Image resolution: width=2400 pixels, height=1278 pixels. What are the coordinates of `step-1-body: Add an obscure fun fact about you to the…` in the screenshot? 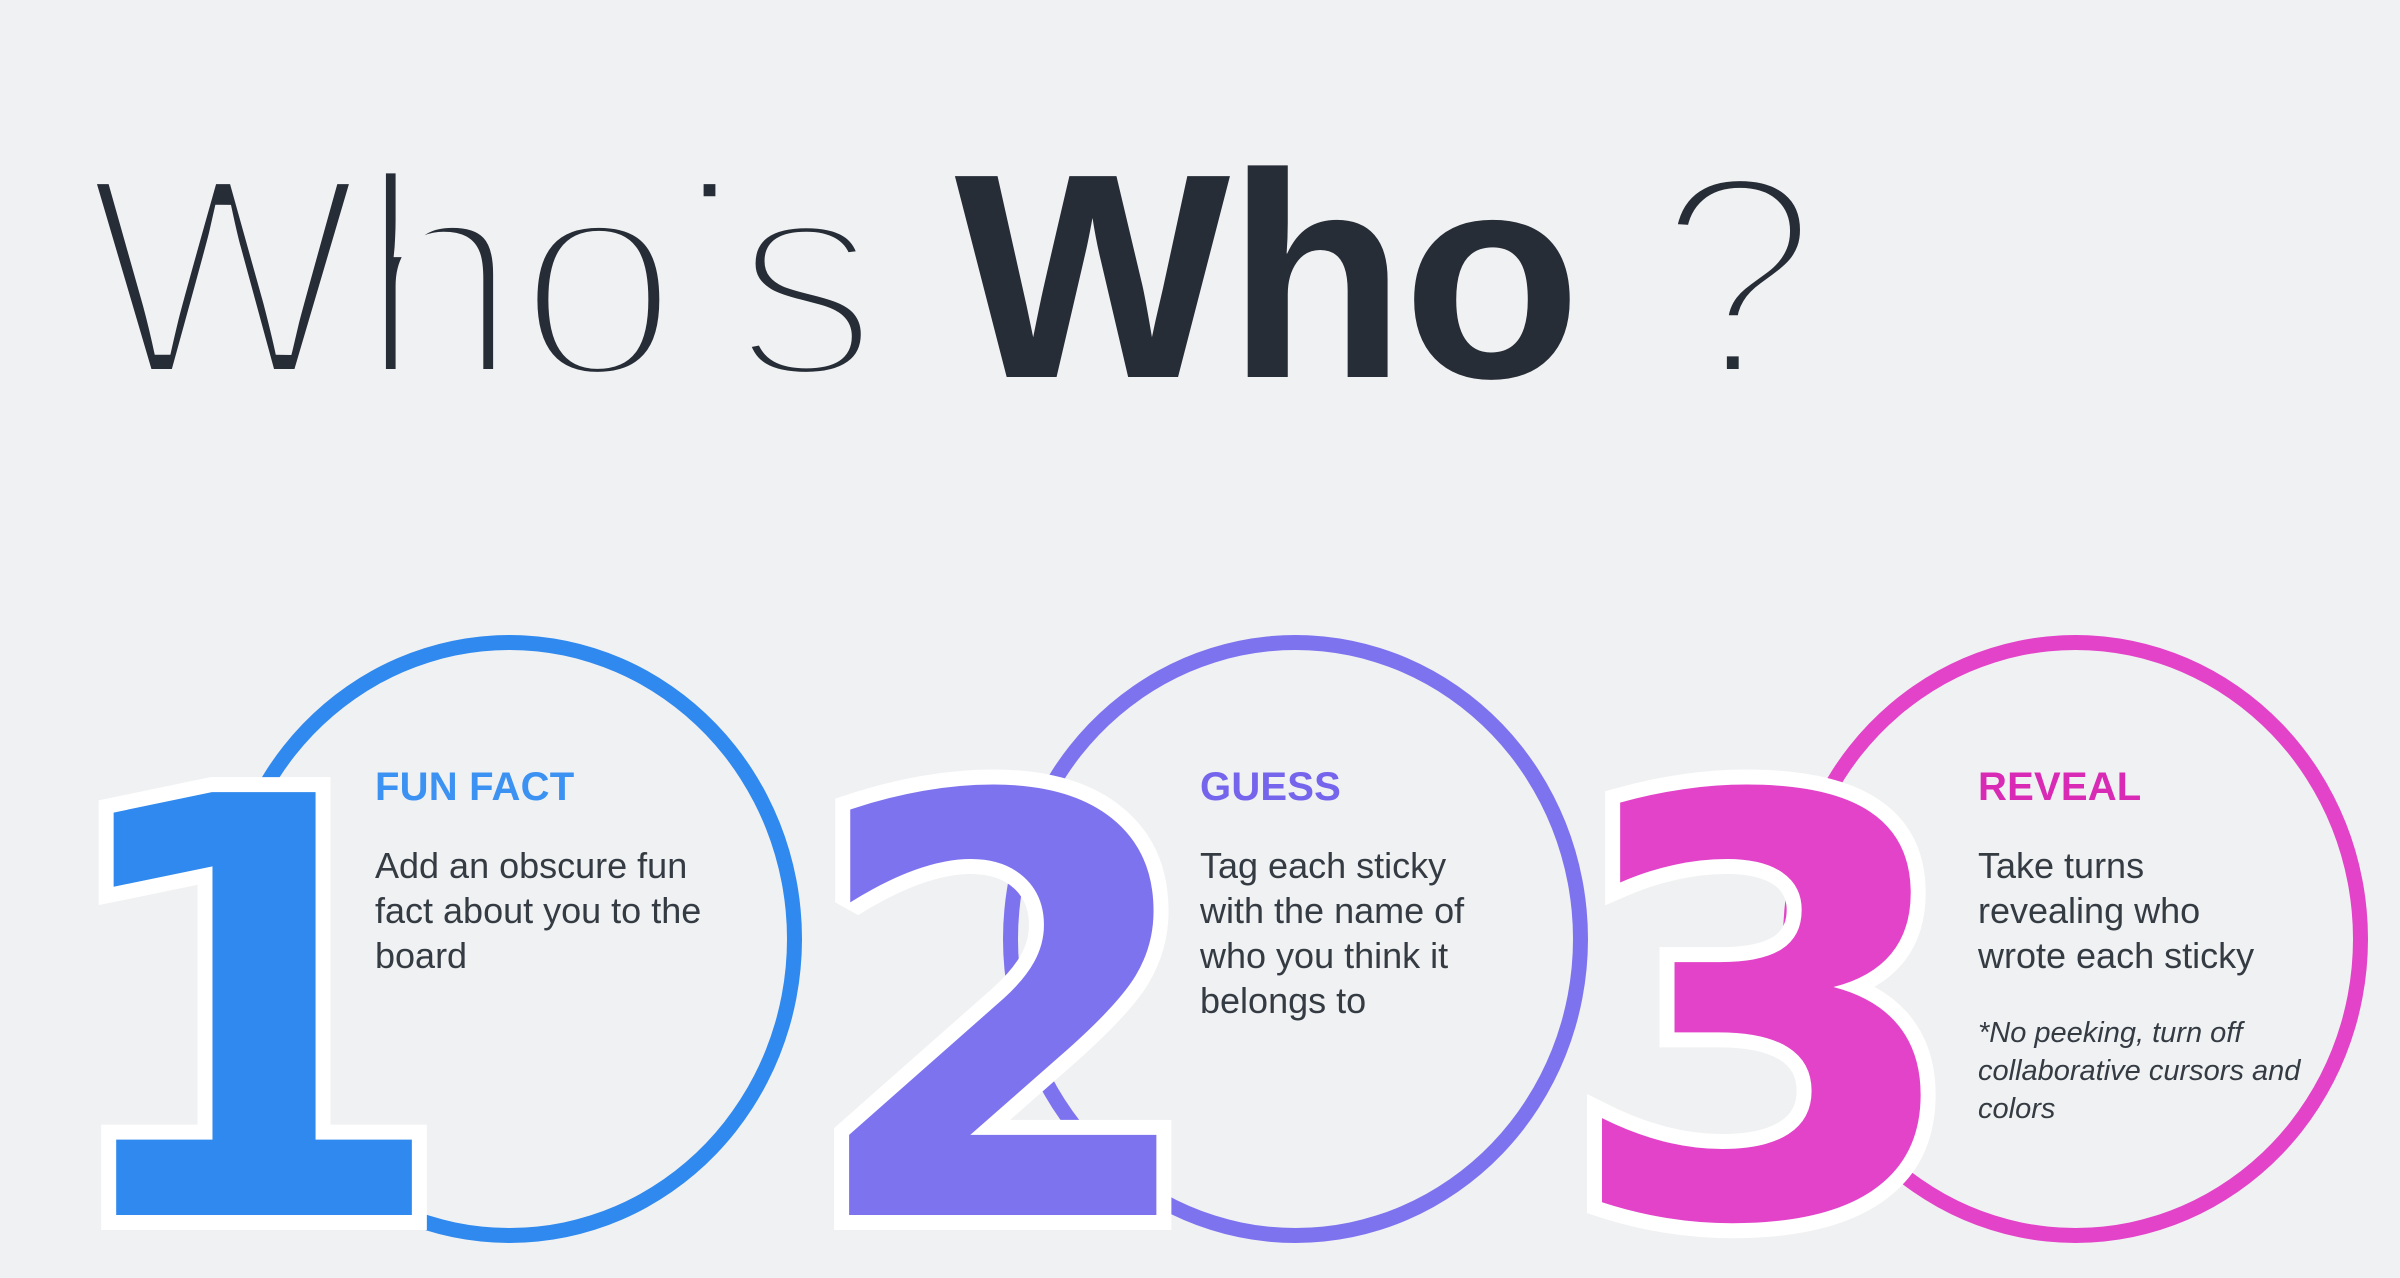 It's located at (538, 910).